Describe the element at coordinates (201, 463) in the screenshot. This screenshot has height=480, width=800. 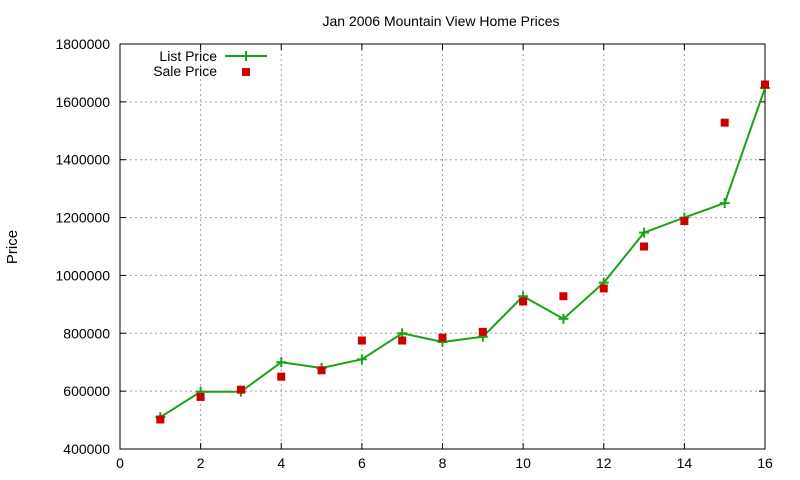
I see `x-tick-label: 2` at that location.